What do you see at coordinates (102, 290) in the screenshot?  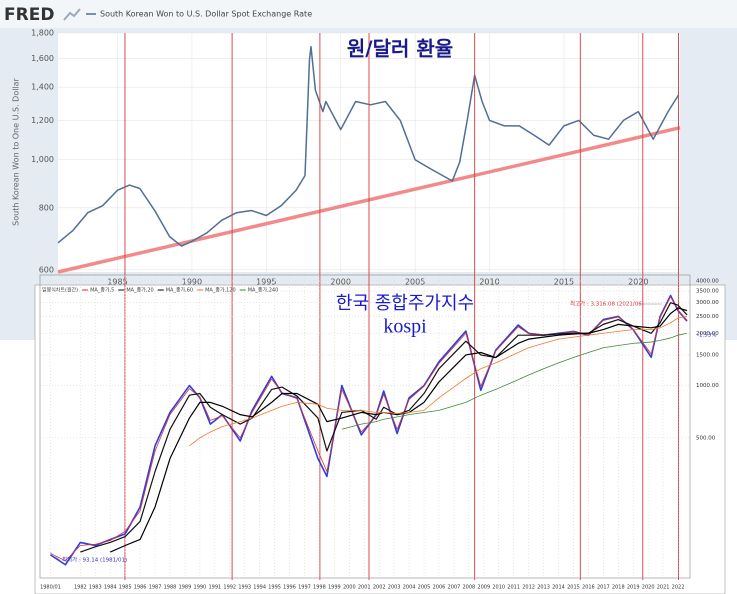 I see `legend-label: MA_종가,5` at bounding box center [102, 290].